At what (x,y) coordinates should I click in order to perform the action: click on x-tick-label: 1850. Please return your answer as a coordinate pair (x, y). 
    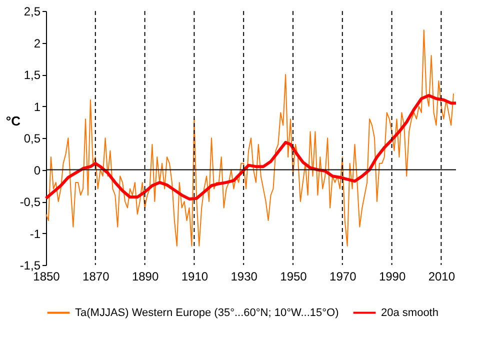
    Looking at the image, I should click on (46, 277).